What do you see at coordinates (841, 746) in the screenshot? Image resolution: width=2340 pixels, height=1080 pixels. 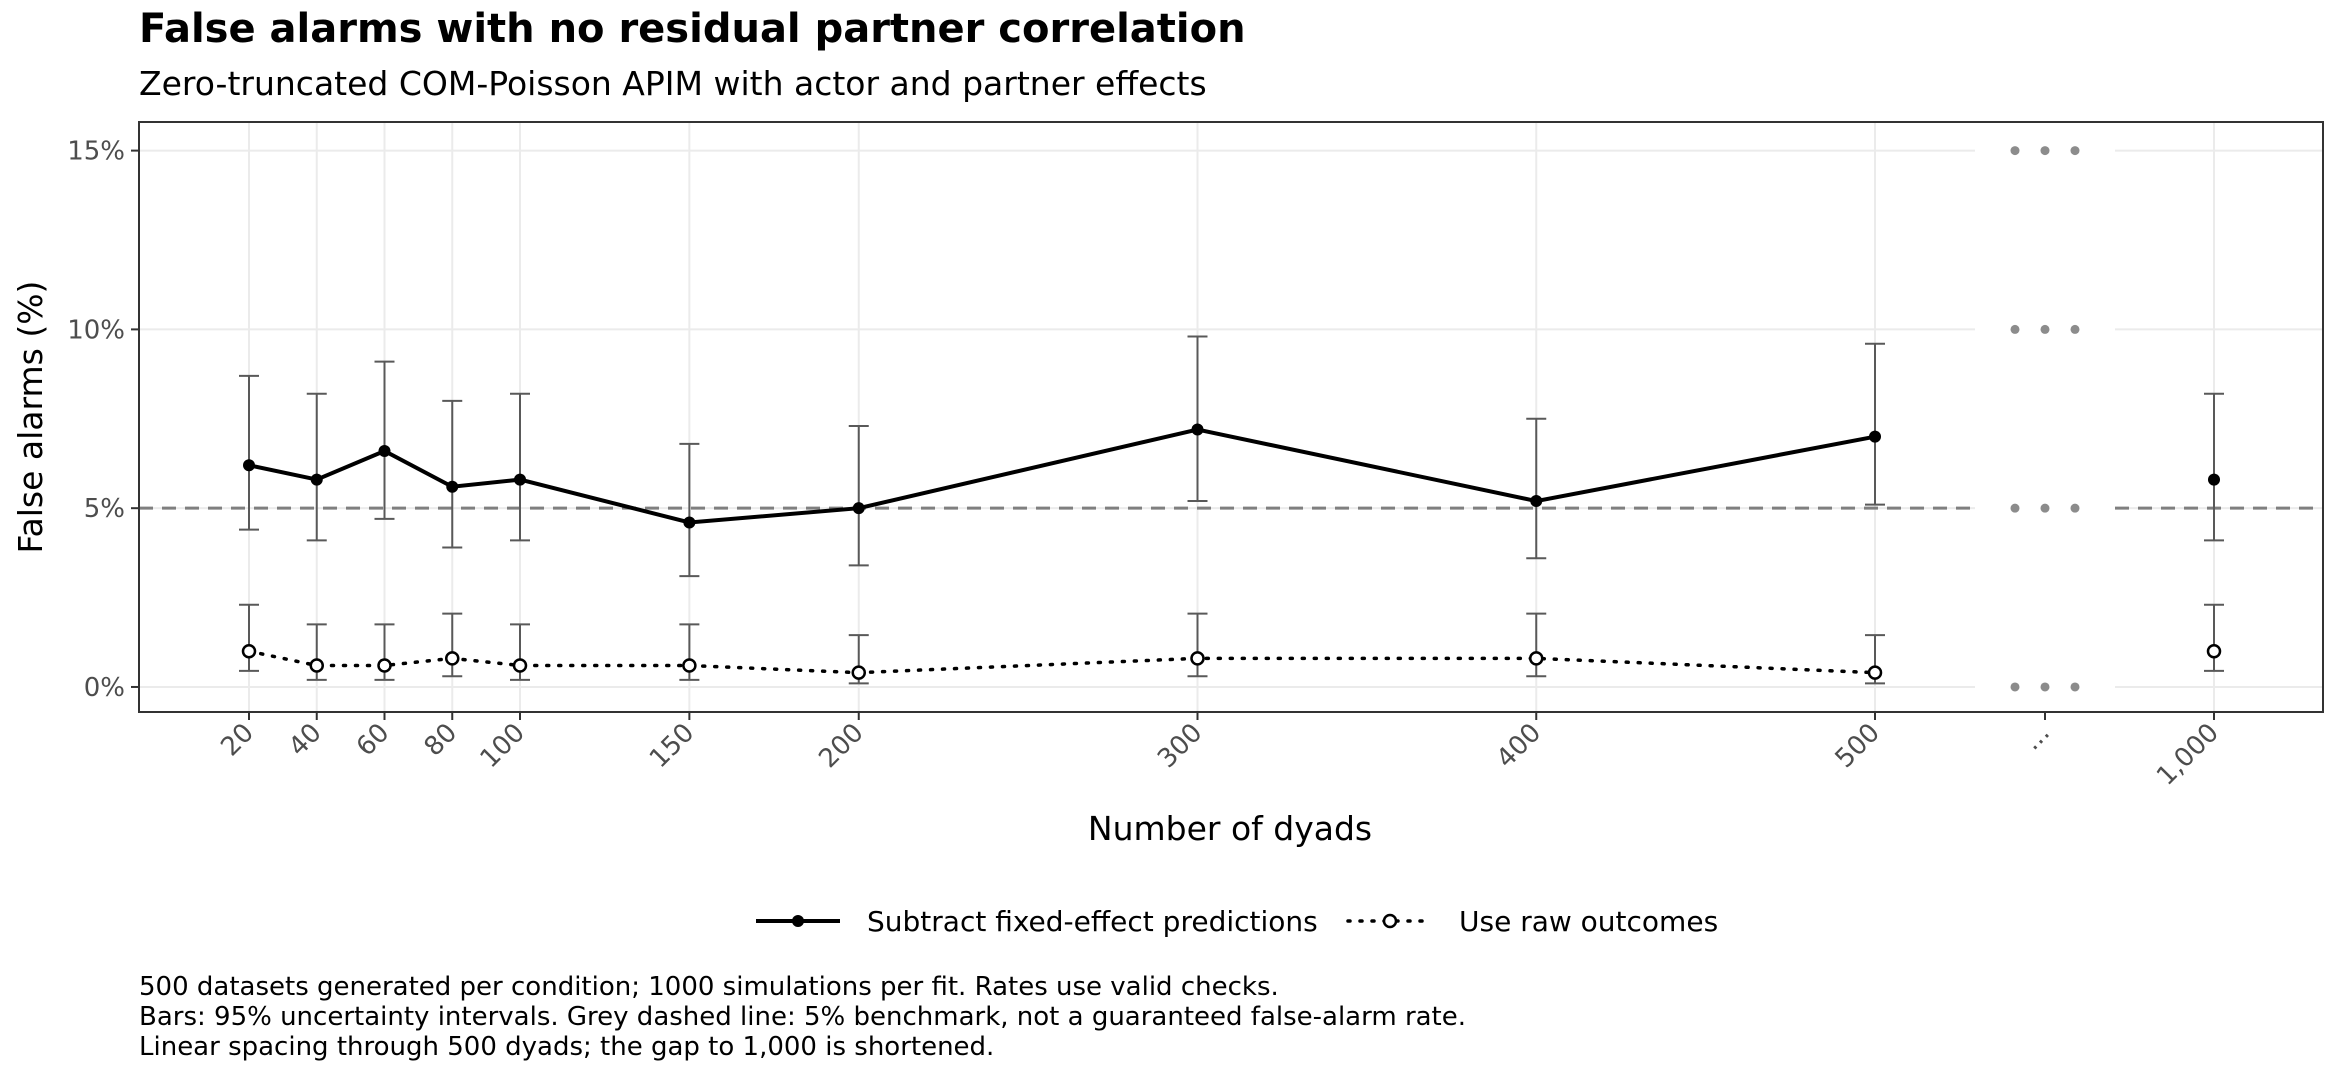 I see `x-tick-label: 200` at bounding box center [841, 746].